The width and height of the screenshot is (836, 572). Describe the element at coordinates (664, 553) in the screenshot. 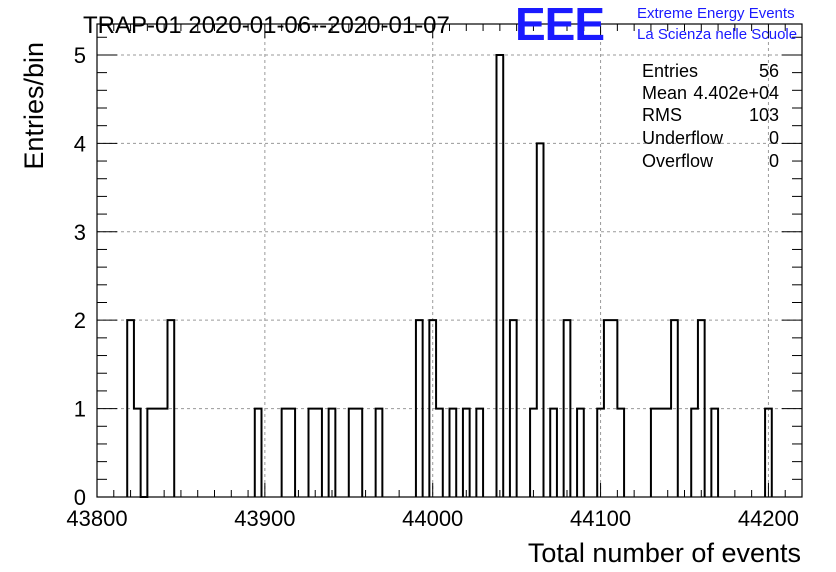

I see `x-axis-title: Total number of events` at that location.